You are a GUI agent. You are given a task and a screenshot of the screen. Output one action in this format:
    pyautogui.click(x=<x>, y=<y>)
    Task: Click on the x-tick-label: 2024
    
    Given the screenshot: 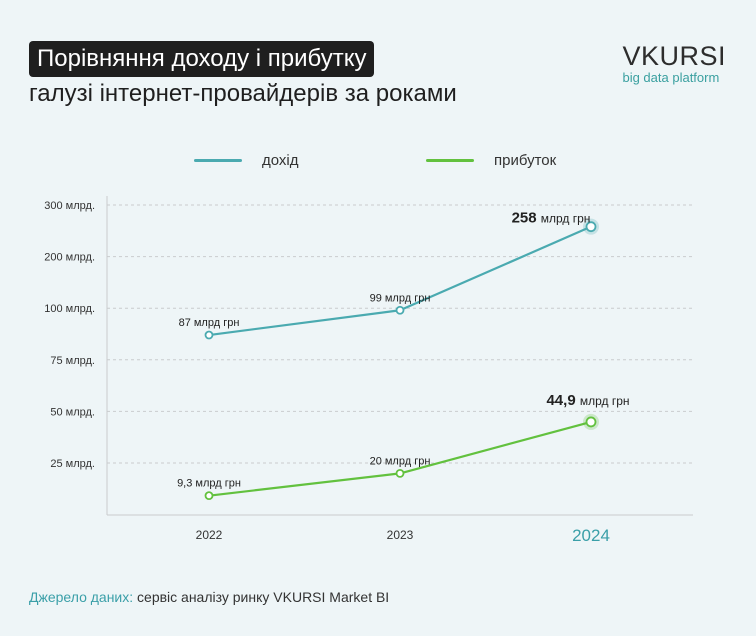 What is the action you would take?
    pyautogui.click(x=591, y=535)
    